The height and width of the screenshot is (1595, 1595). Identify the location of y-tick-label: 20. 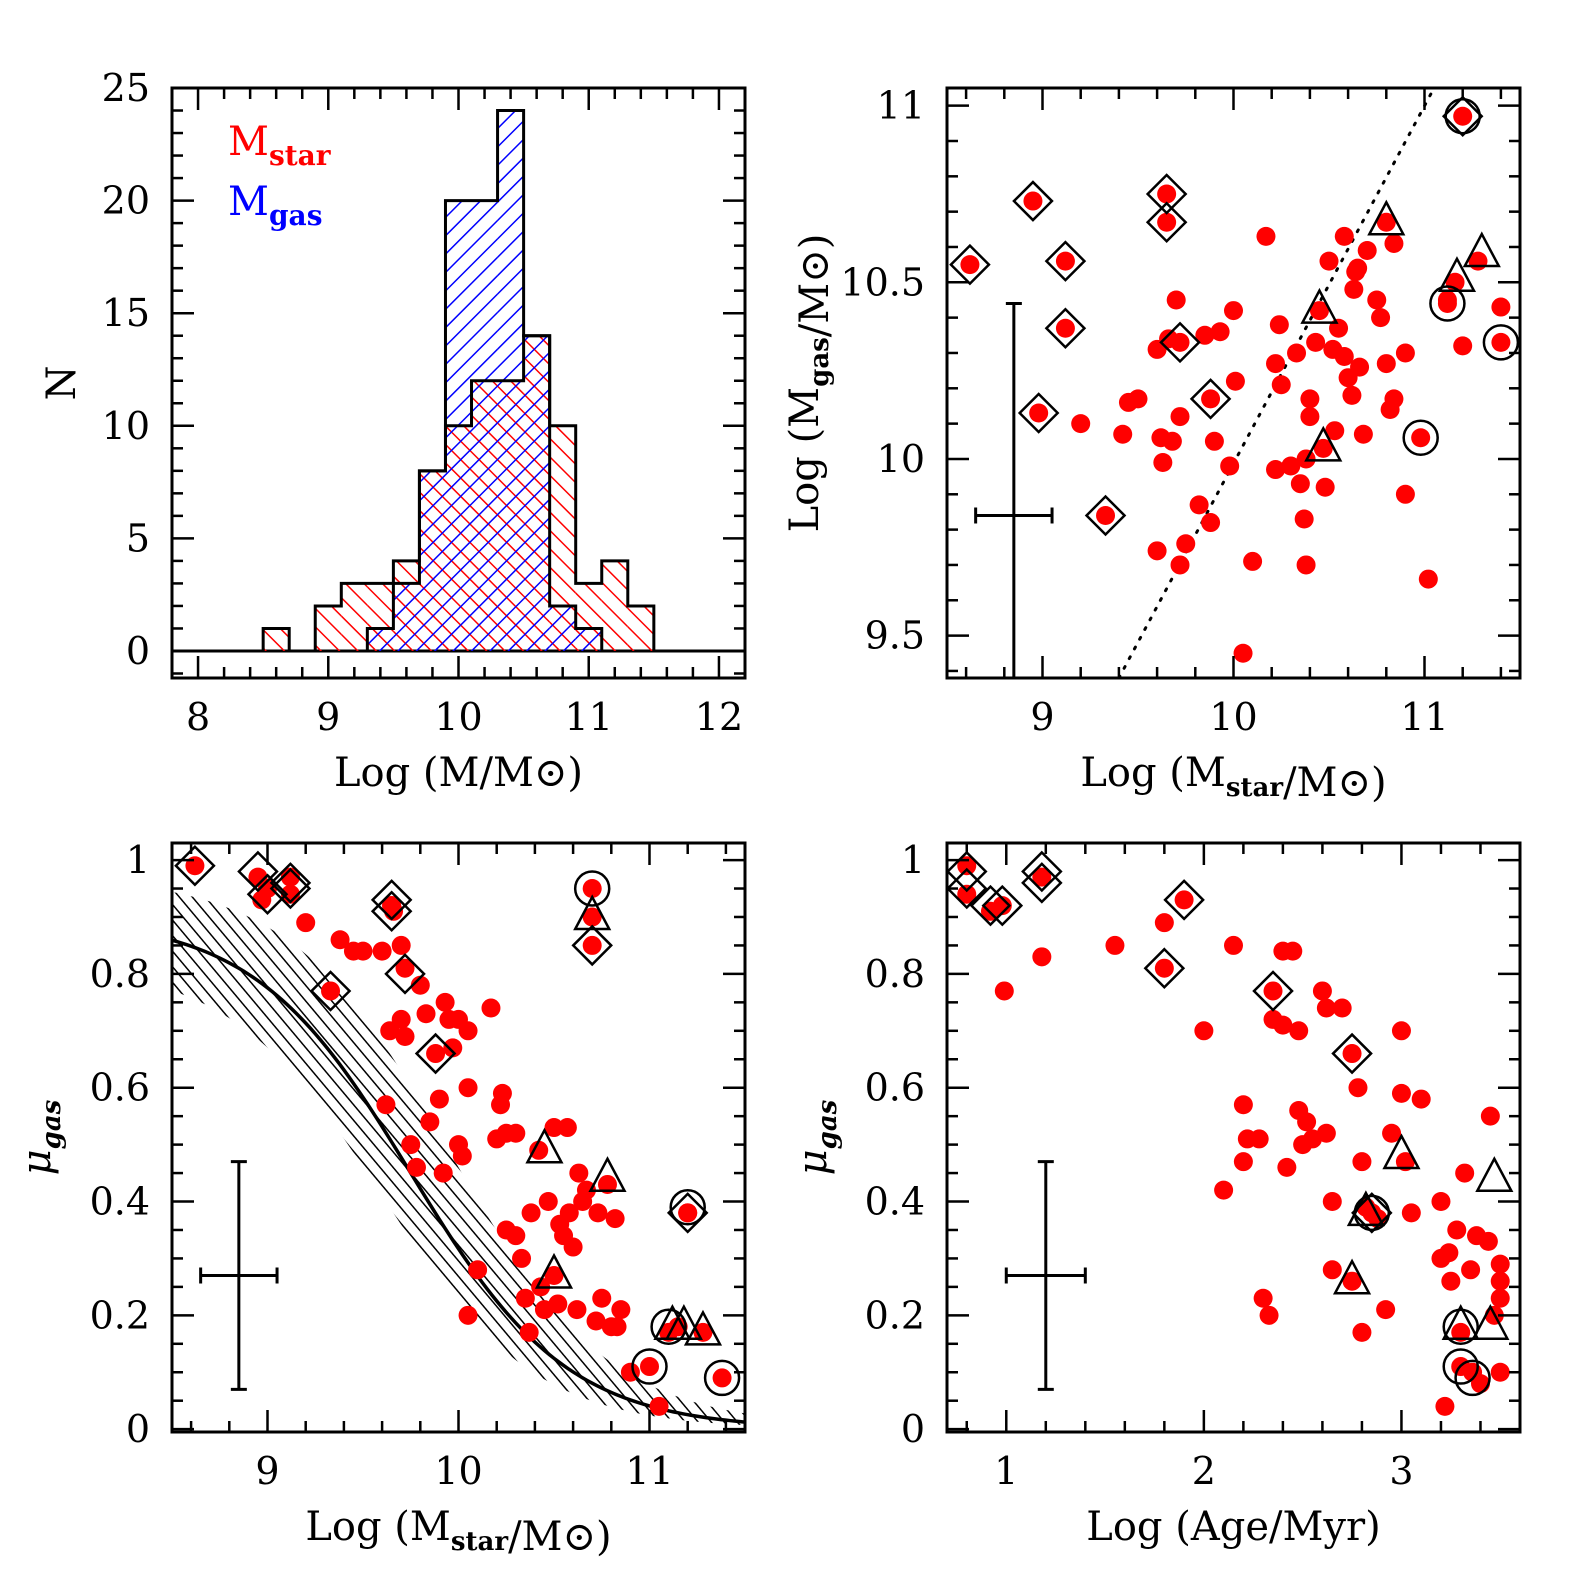
(126, 201).